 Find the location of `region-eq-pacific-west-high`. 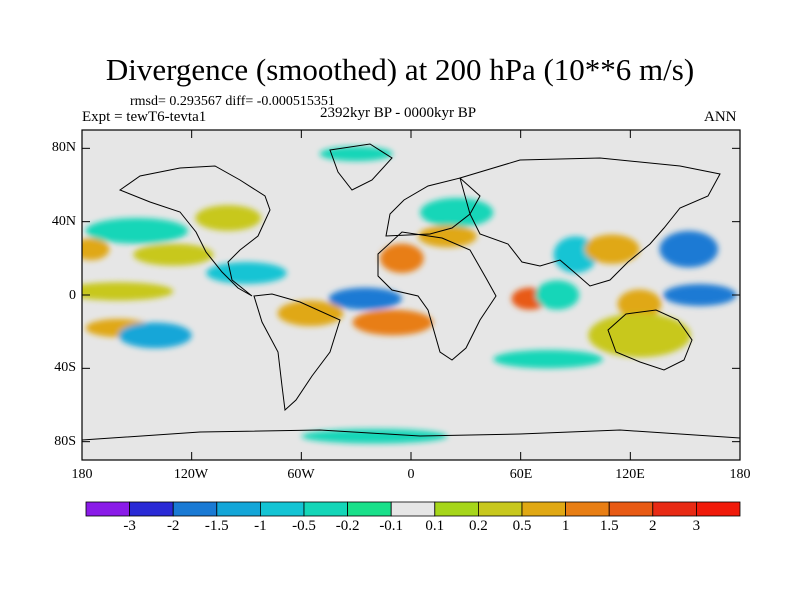

region-eq-pacific-west-high is located at coordinates (128, 291).